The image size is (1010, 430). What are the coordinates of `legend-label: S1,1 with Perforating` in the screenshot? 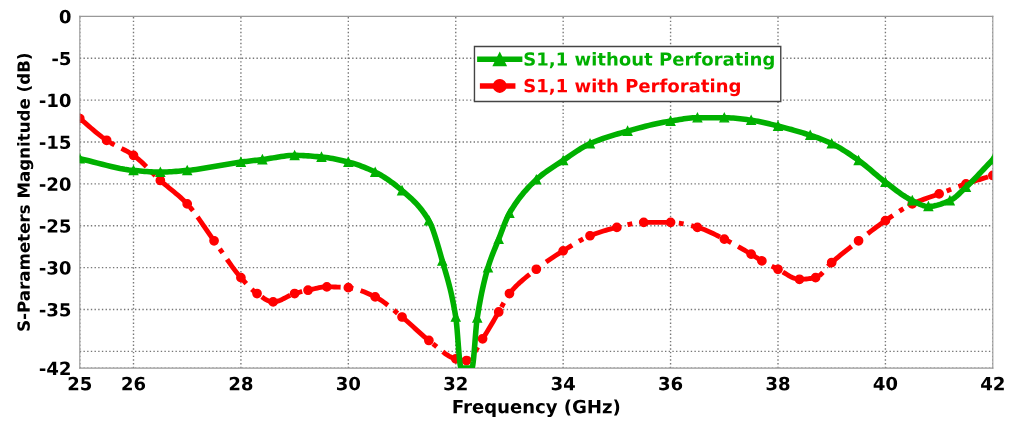 It's located at (632, 87).